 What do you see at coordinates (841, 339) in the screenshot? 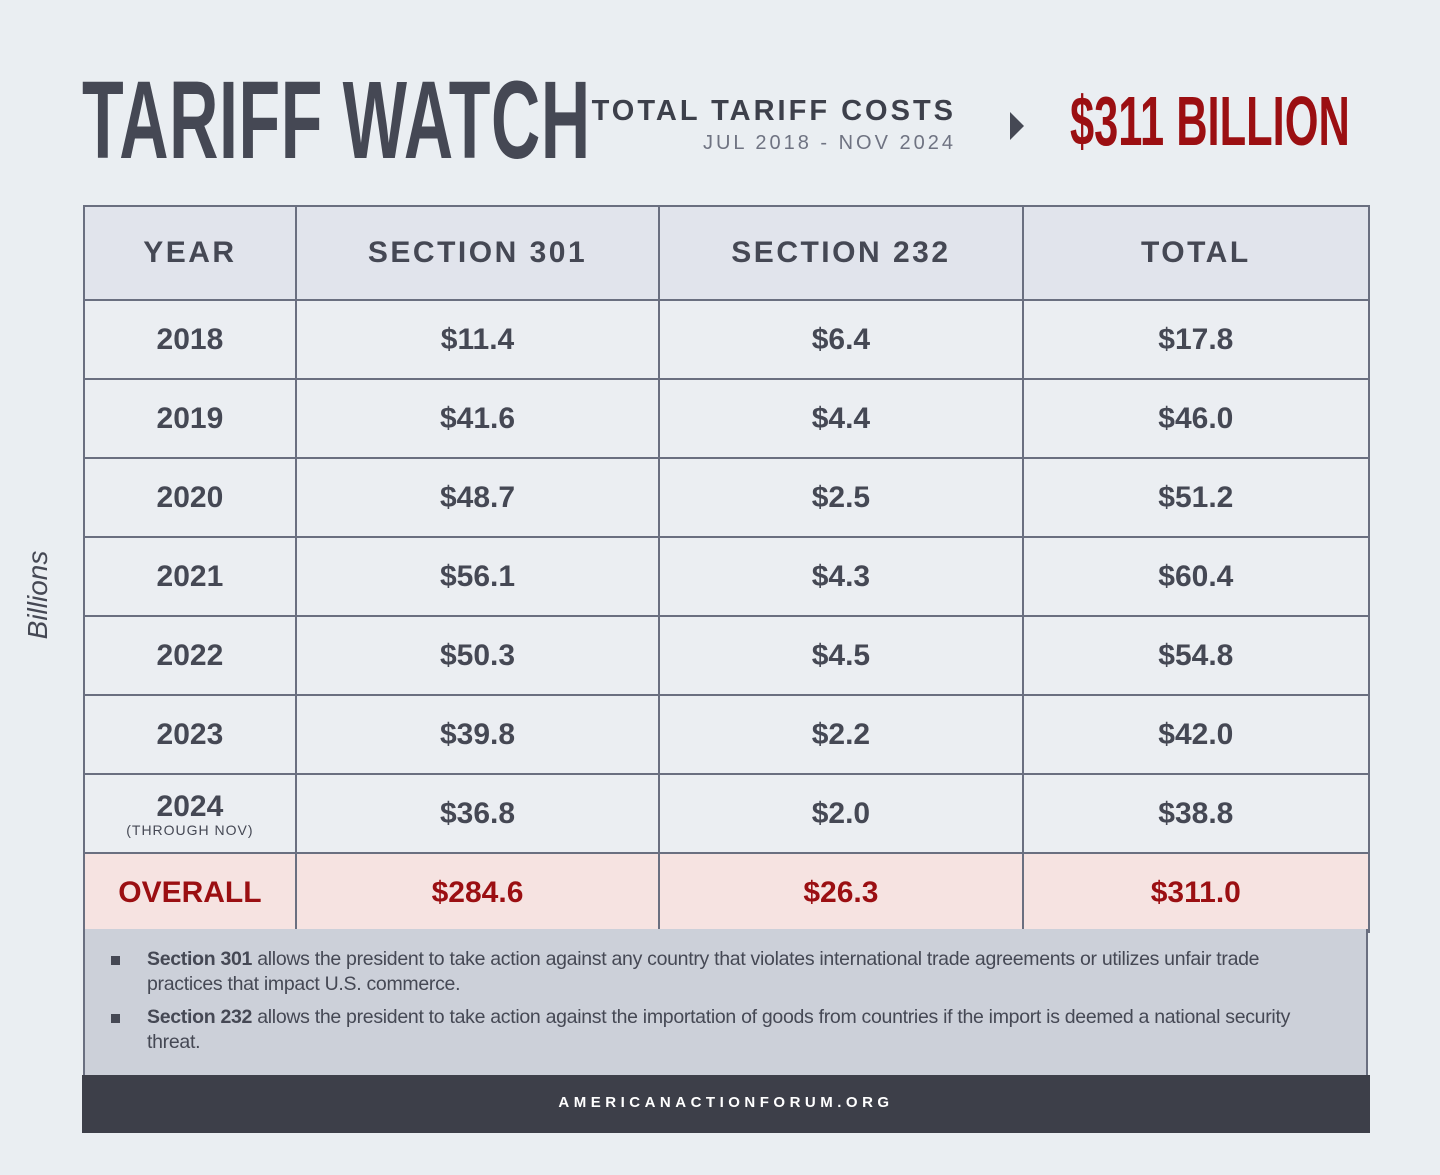
I see `cell-section-232: $6.4` at bounding box center [841, 339].